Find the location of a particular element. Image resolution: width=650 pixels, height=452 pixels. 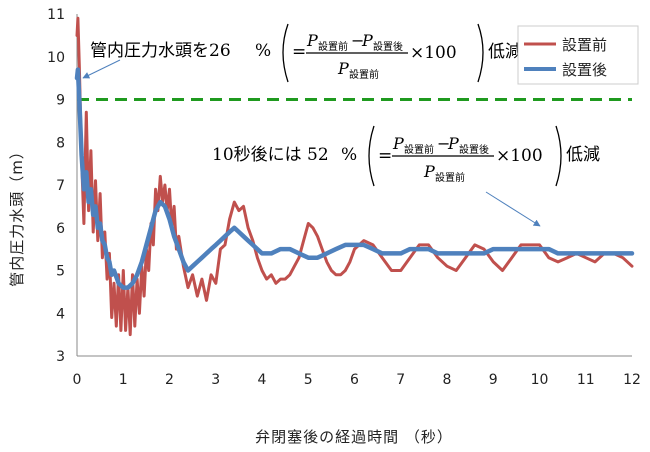

y-tick-label: 4 is located at coordinates (60, 314).